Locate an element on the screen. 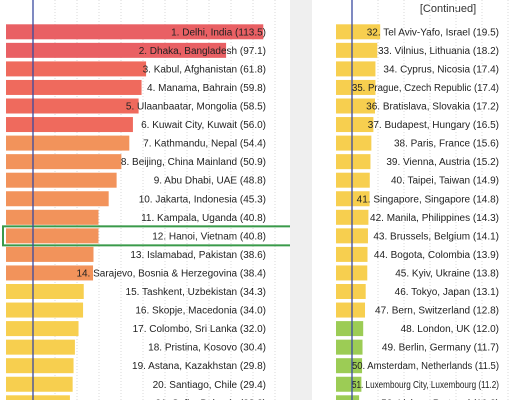 The width and height of the screenshot is (511, 400). bar-label: 11. Kampala, Uganda (40.8) is located at coordinates (203, 218).